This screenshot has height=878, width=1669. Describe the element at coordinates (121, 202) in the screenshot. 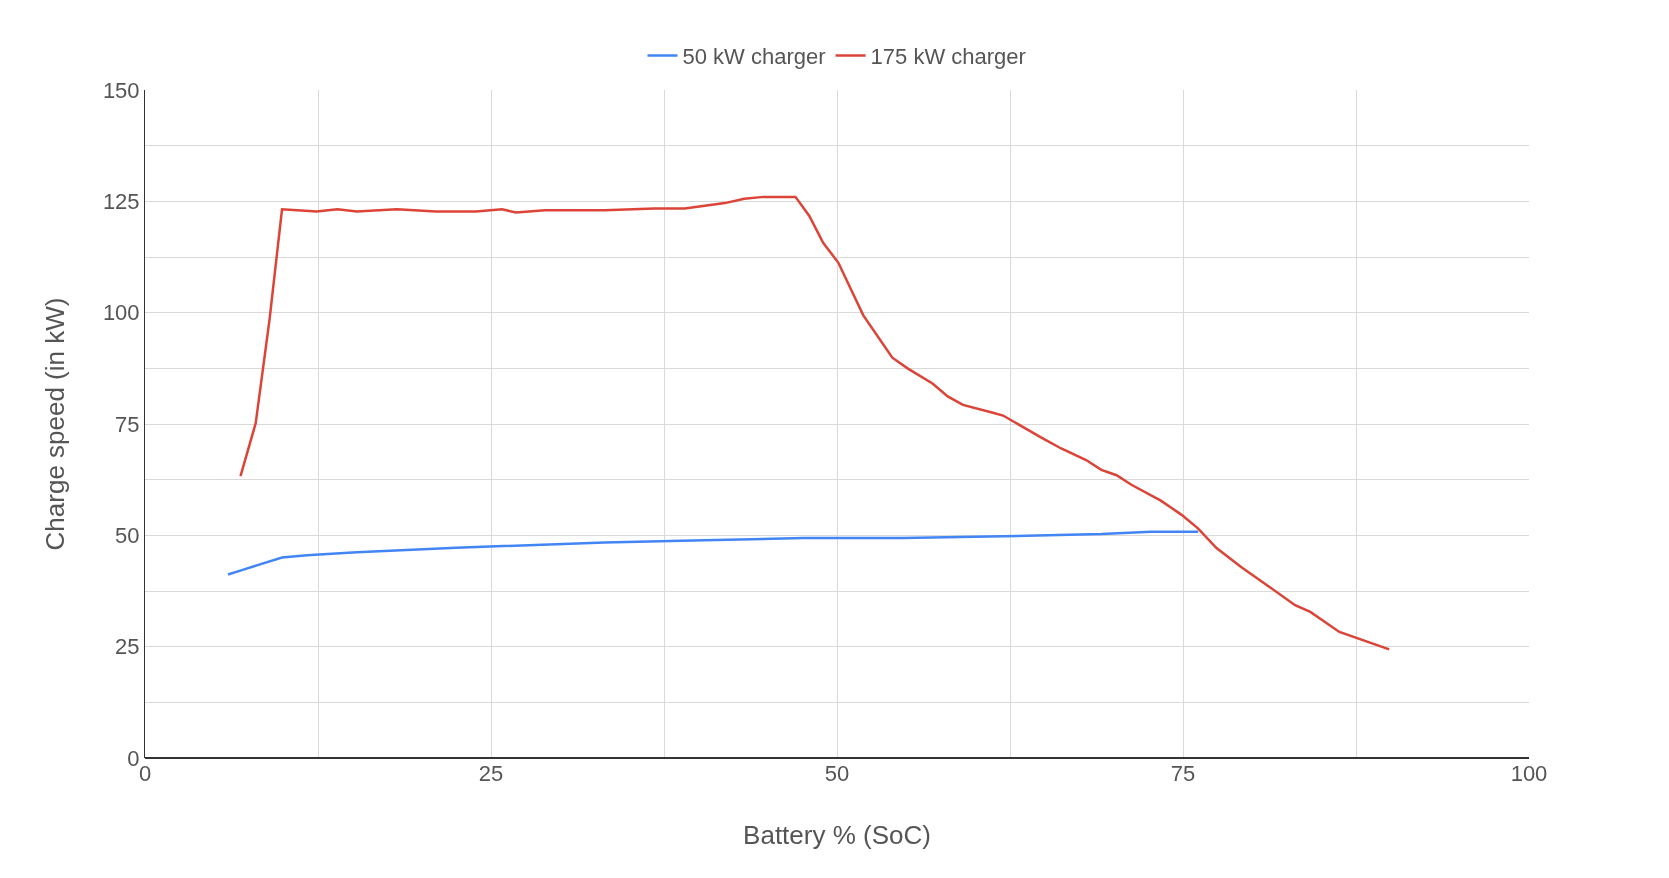

I see `y-tick-label: 125` at that location.